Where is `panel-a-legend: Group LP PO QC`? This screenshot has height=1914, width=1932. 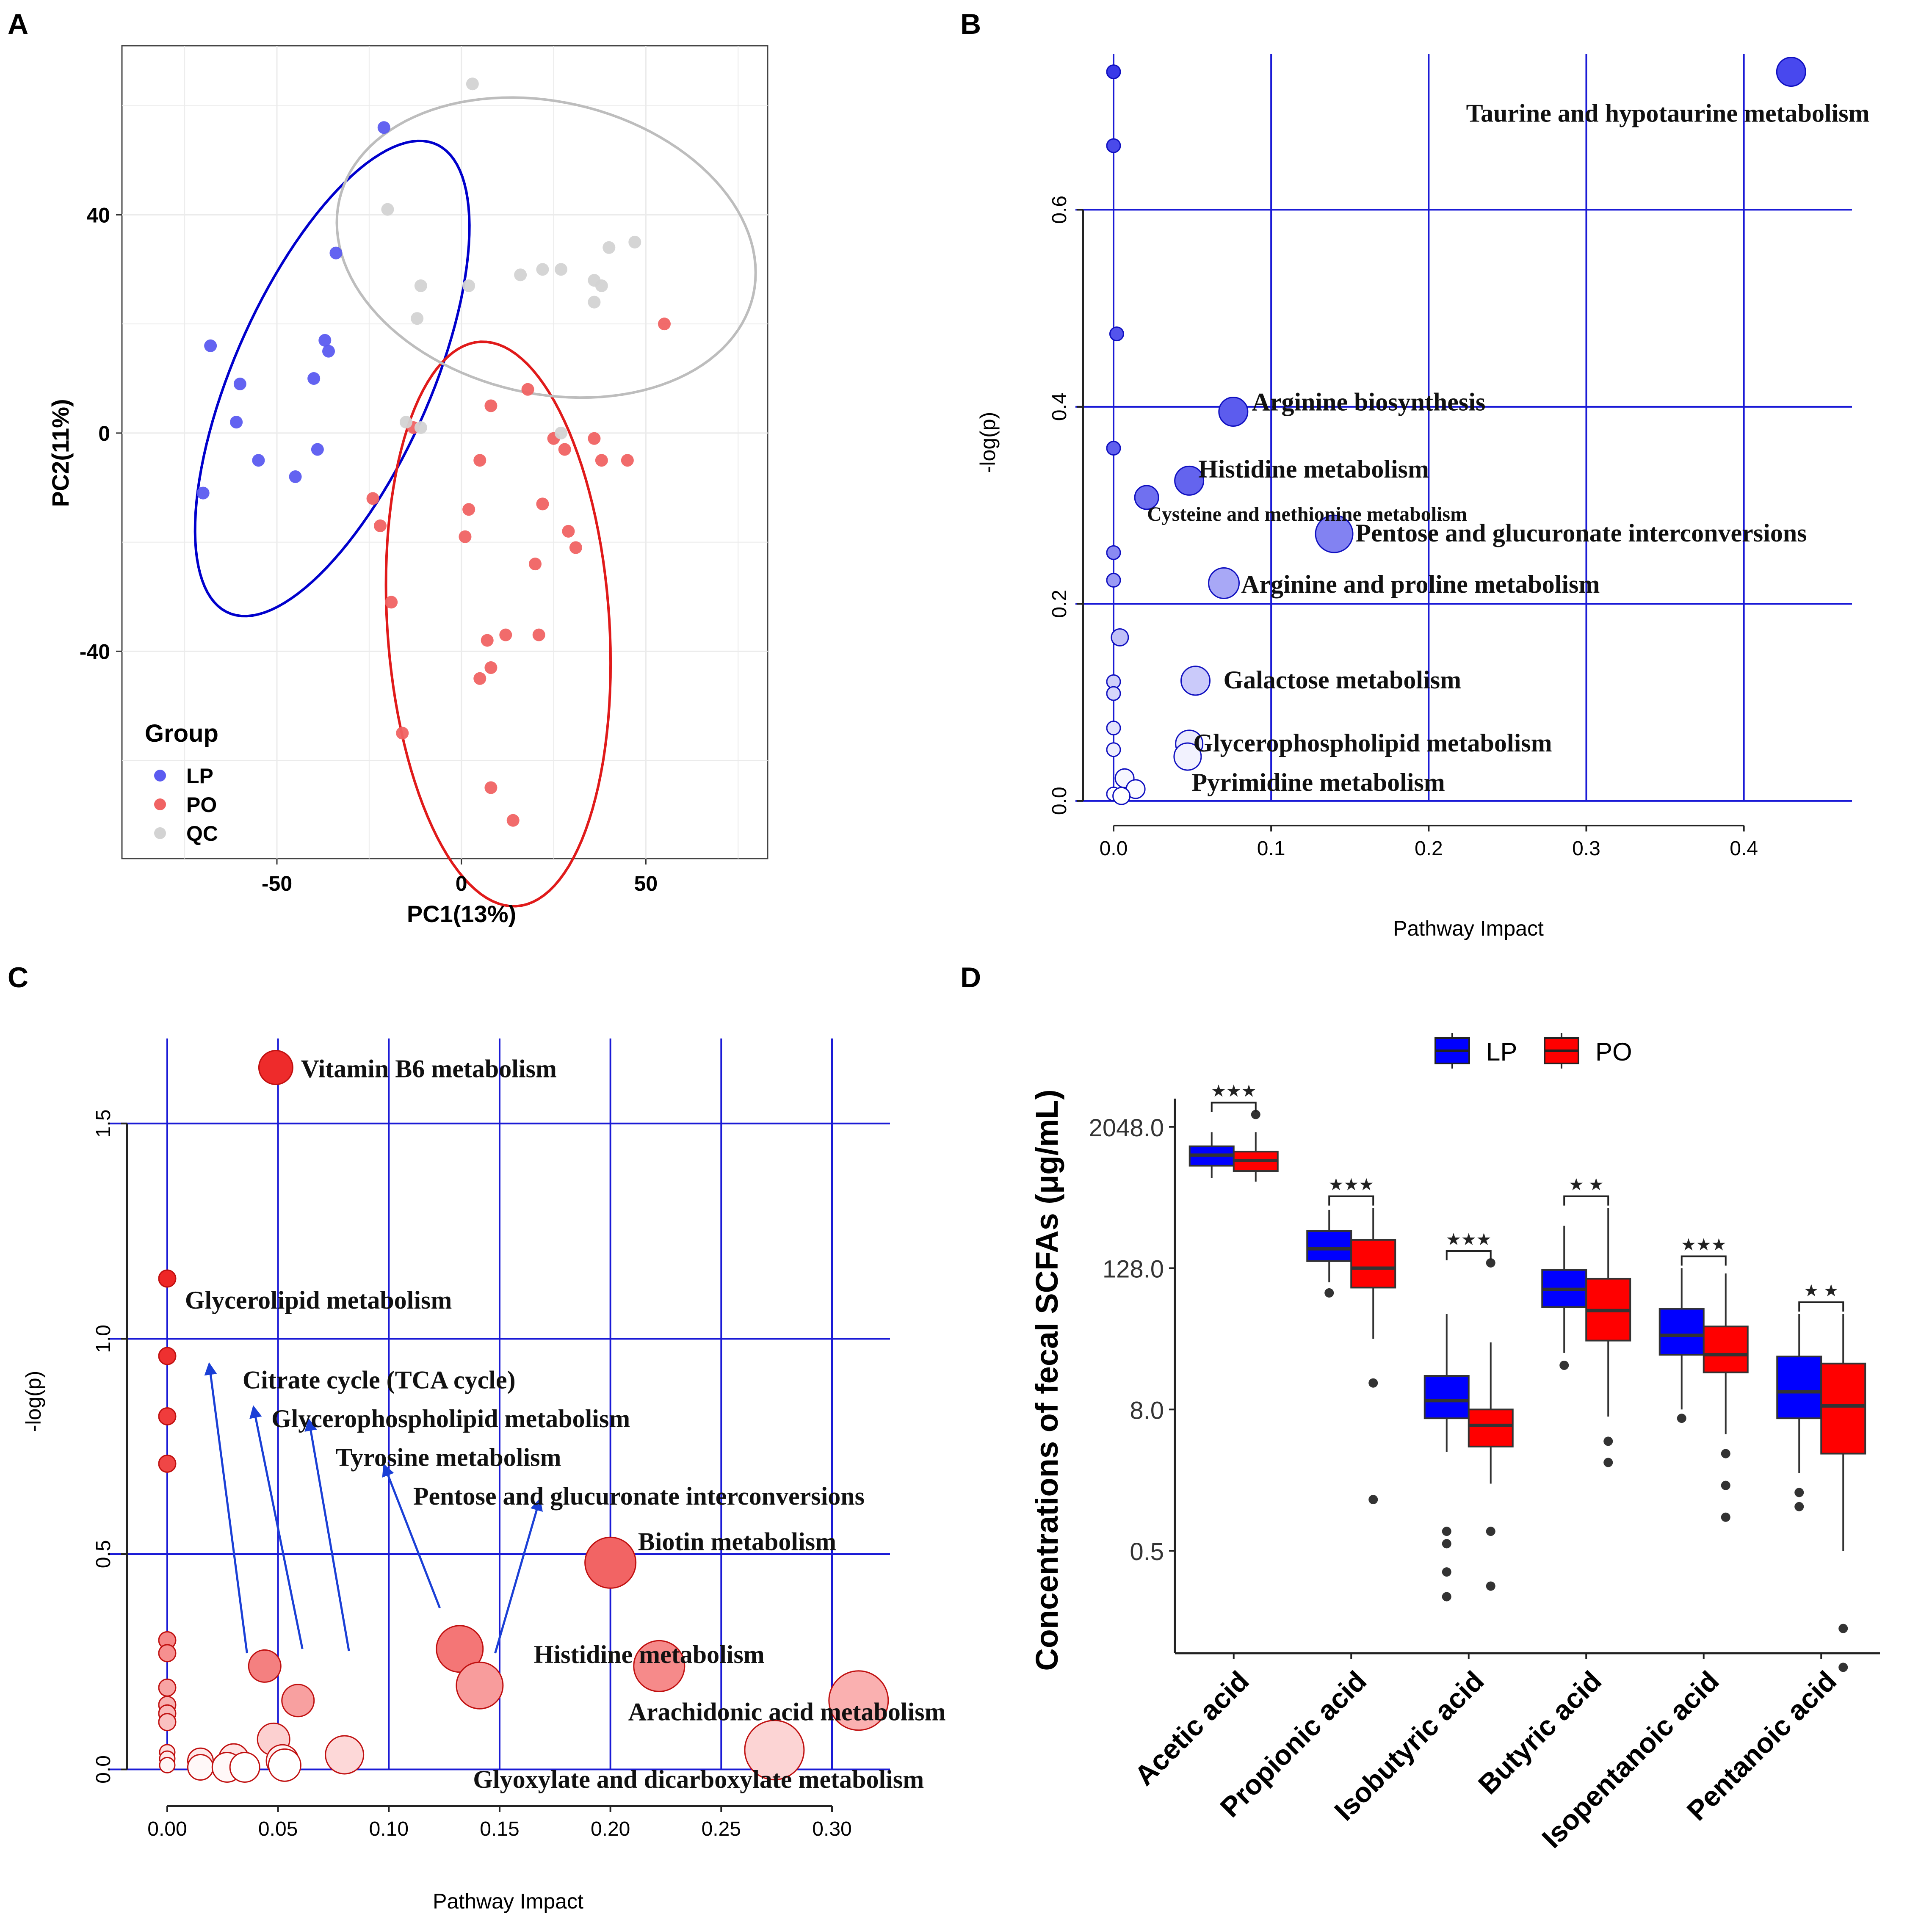 panel-a-legend: Group LP PO QC is located at coordinates (181, 783).